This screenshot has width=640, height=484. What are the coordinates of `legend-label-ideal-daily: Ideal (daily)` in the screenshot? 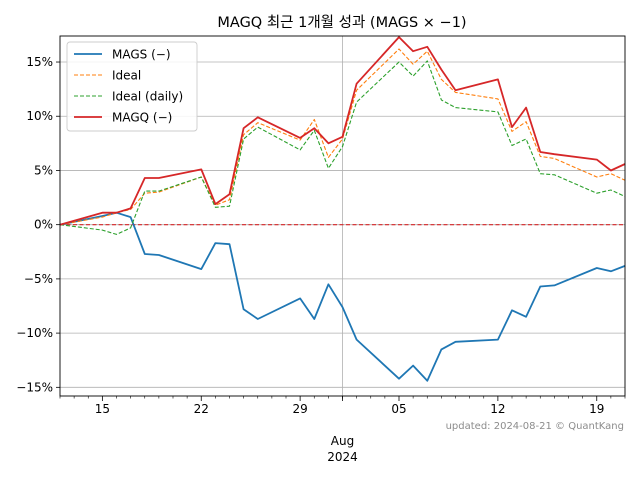 It's located at (147, 97).